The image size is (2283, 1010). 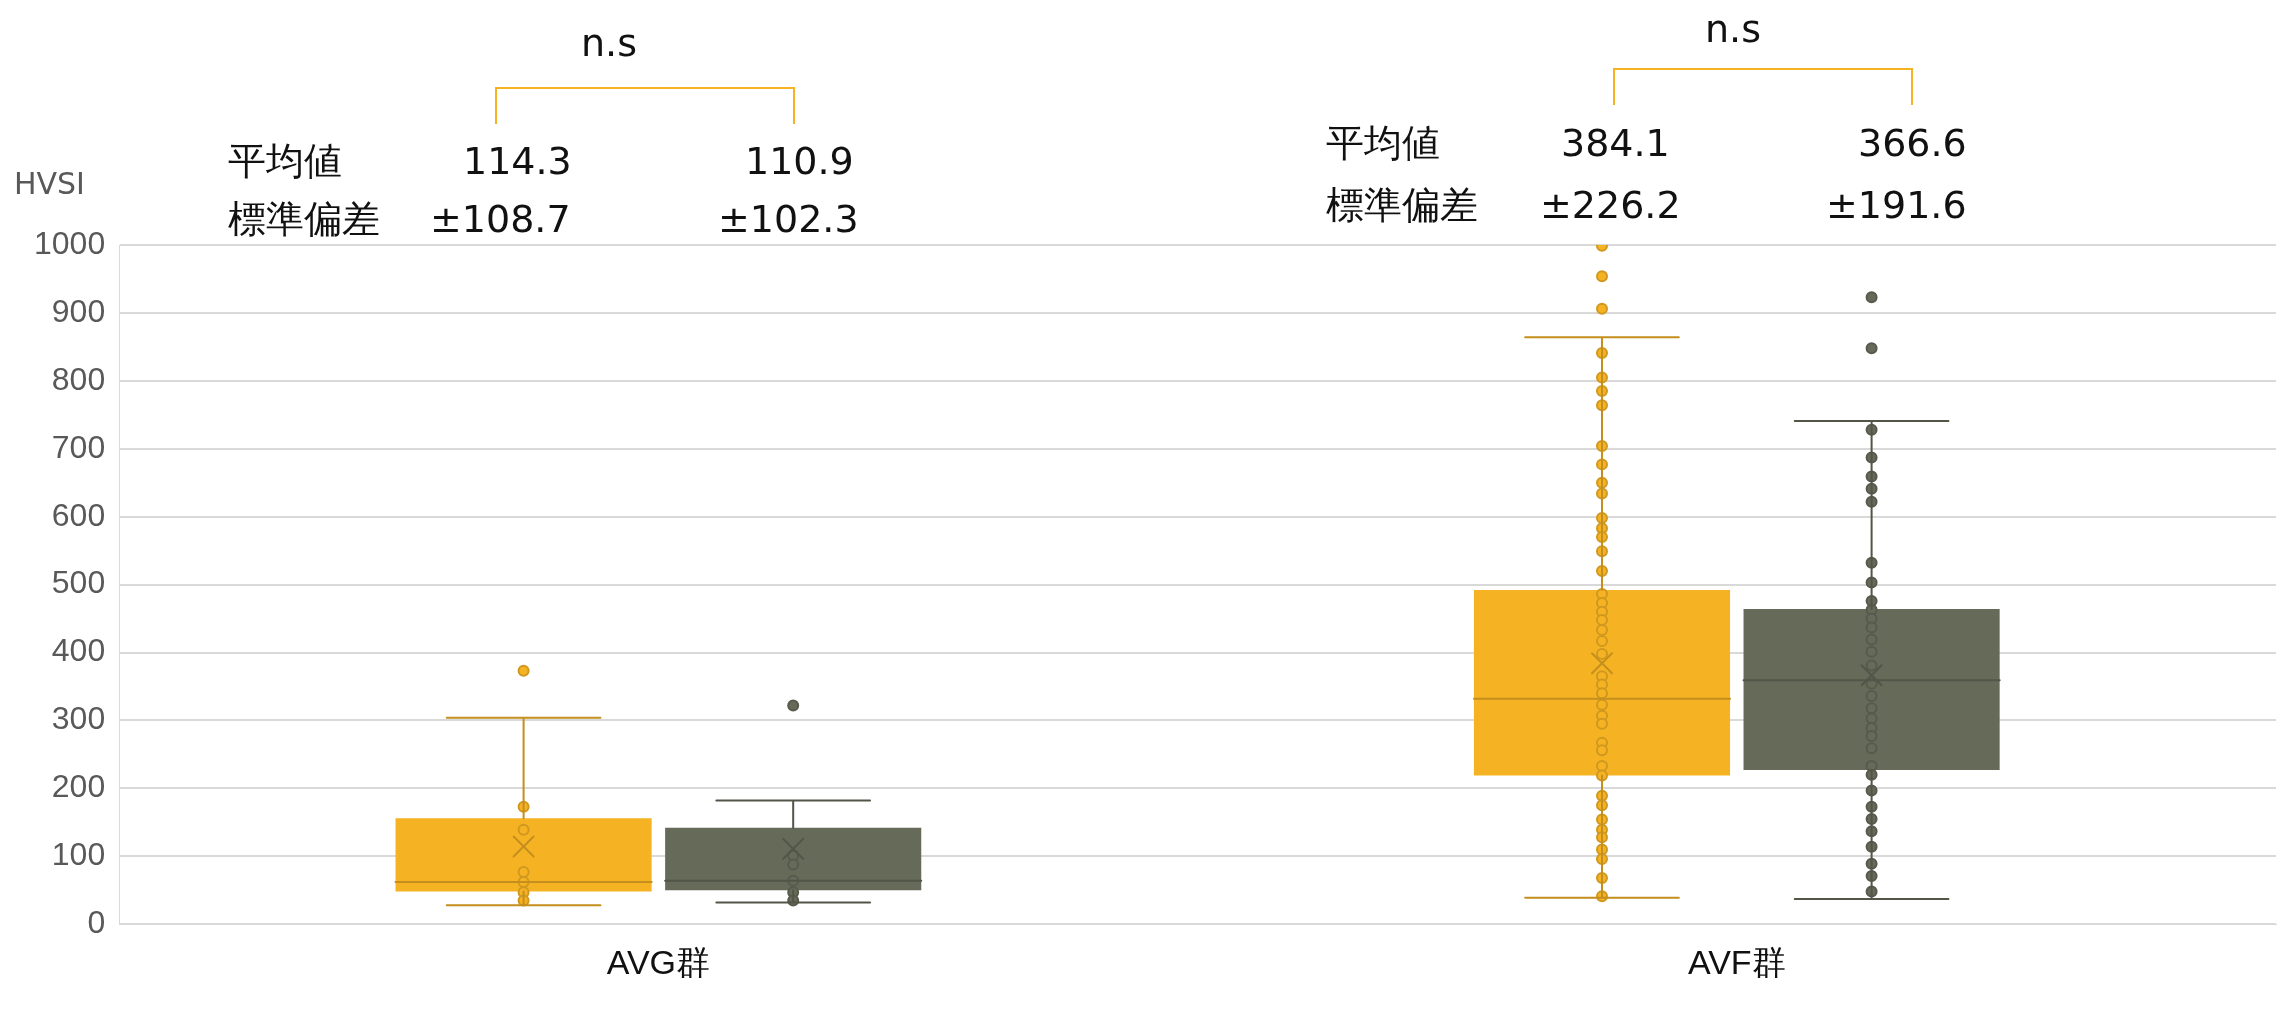 I want to click on y-tick-label: 900, so click(x=78, y=310).